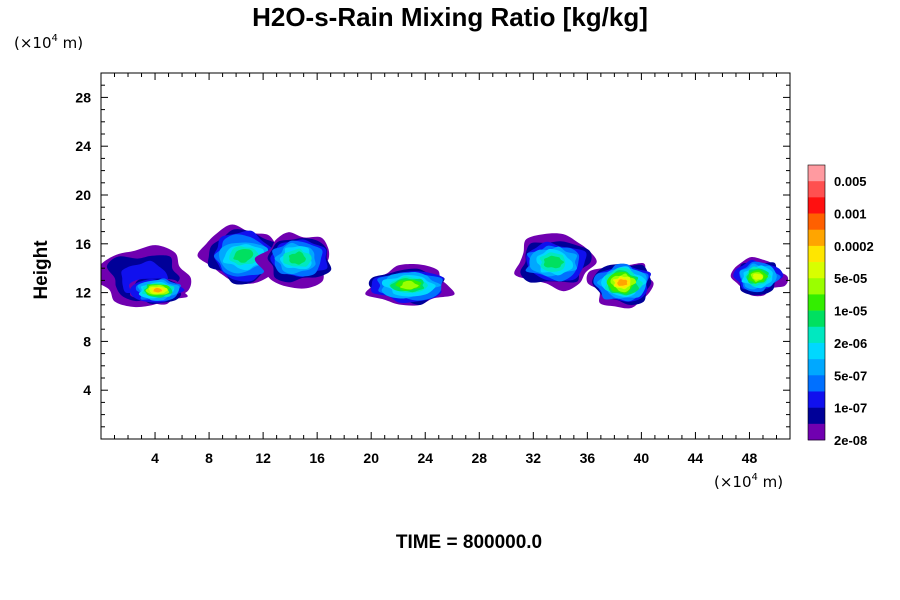  What do you see at coordinates (87, 390) in the screenshot?
I see `y-tick-label: 4` at bounding box center [87, 390].